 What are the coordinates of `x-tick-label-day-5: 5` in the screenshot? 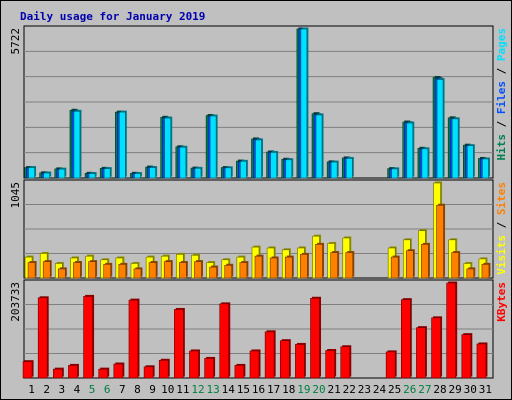 It's located at (92, 389).